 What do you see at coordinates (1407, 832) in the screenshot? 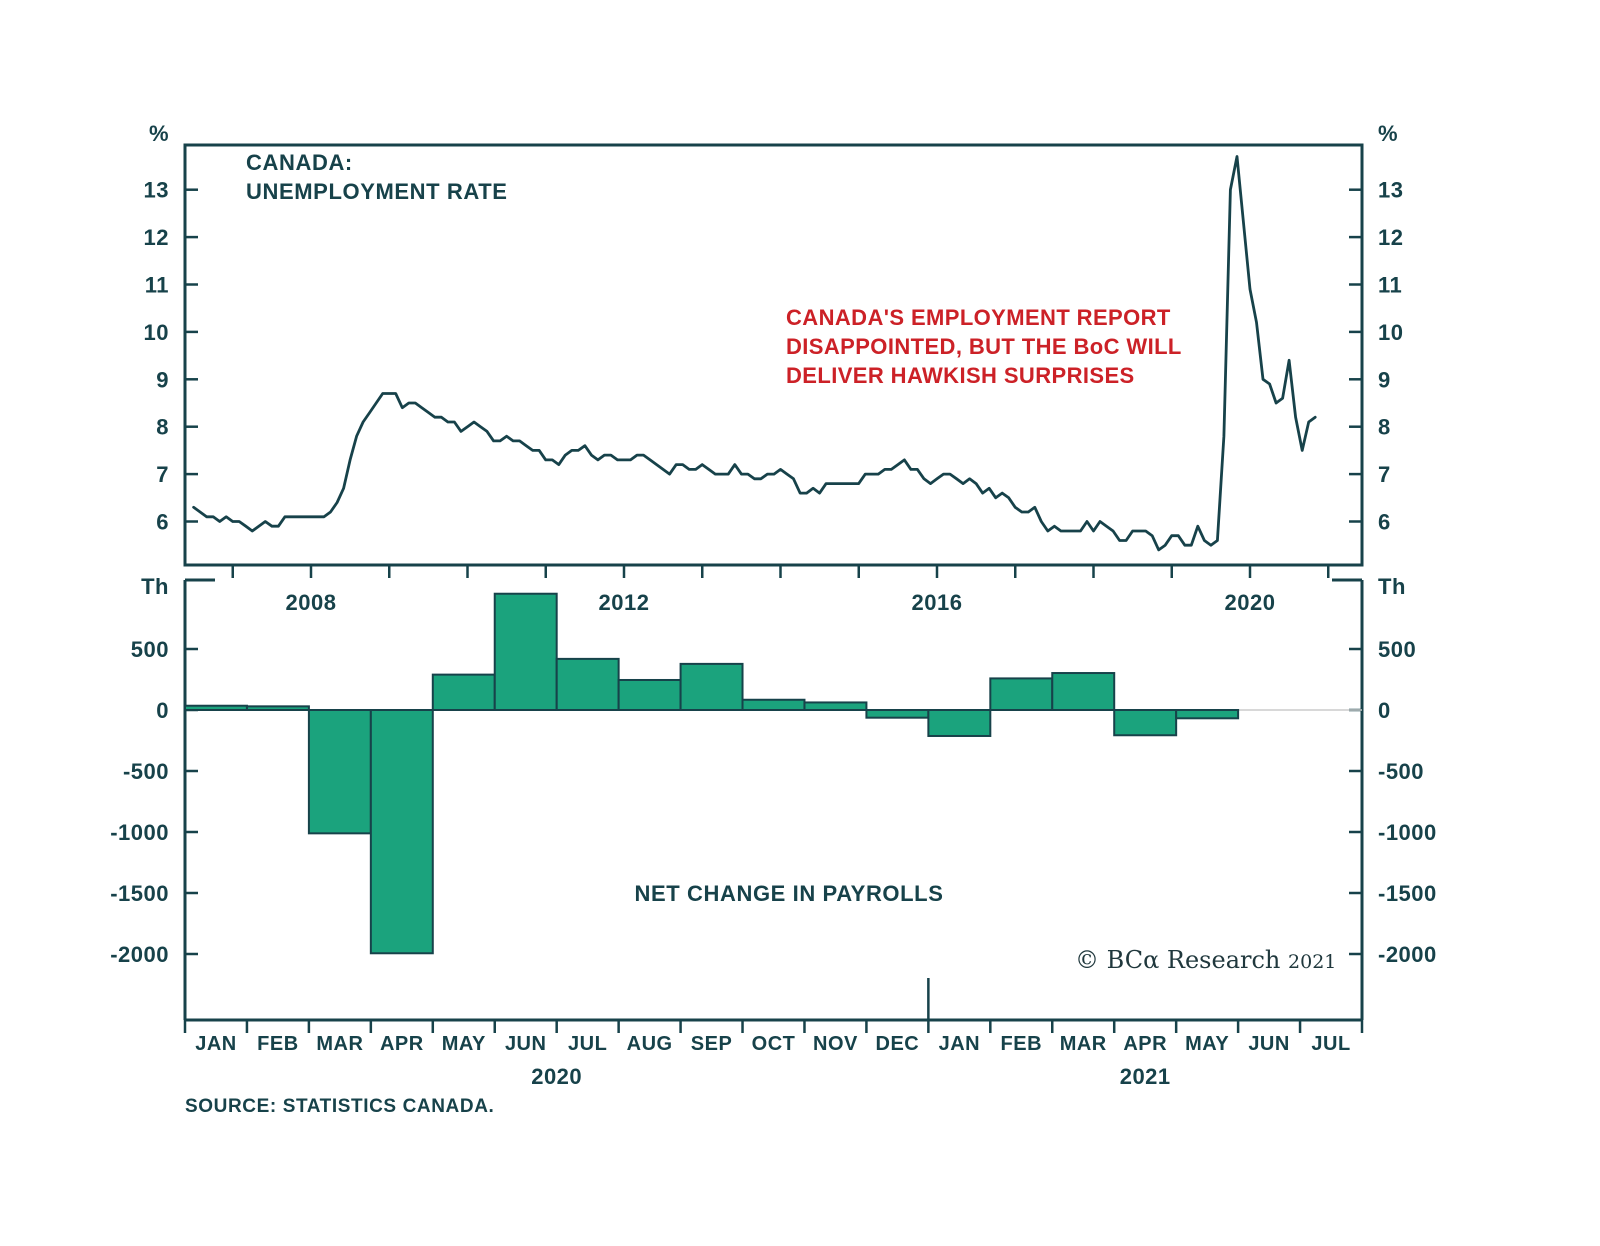
I see `y-tick-label-right: -1000` at bounding box center [1407, 832].